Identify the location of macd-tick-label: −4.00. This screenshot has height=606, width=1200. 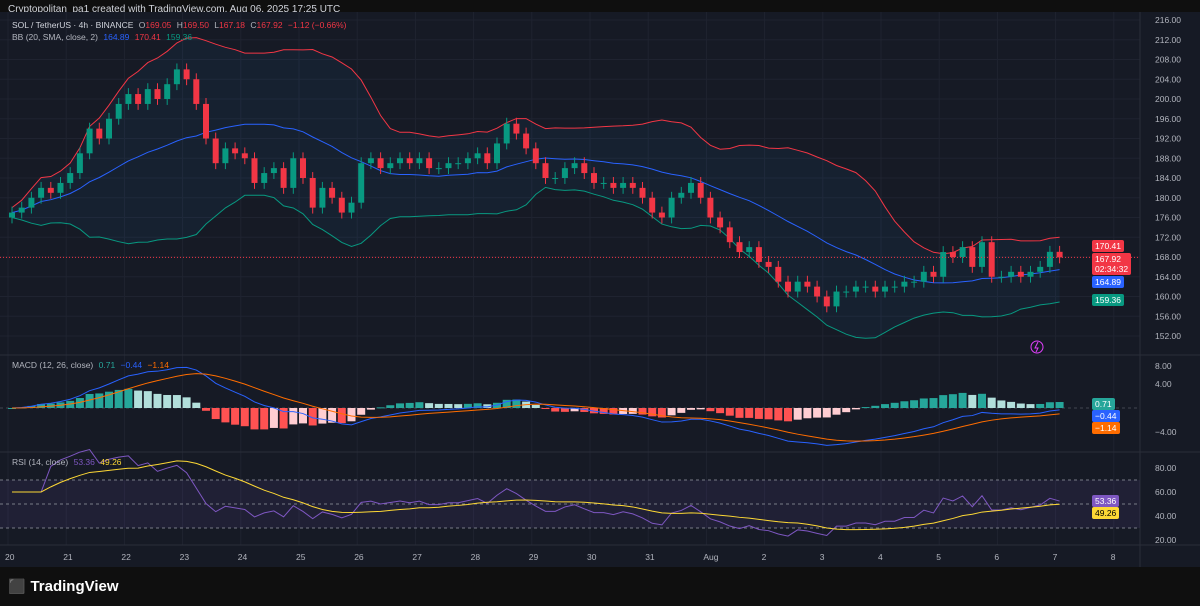
(1166, 432).